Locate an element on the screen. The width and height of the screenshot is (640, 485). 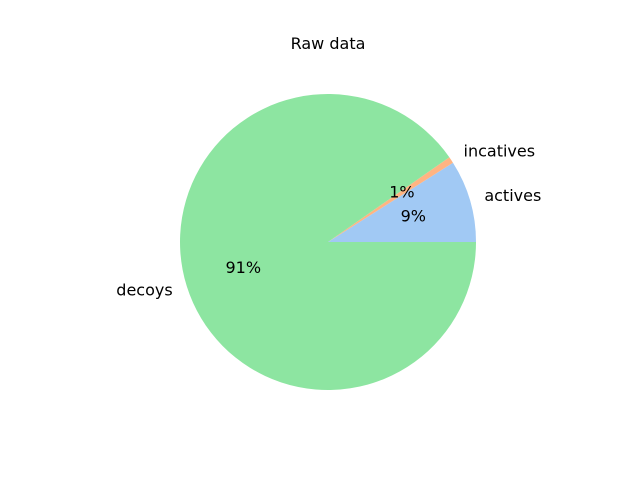
chart-title: Raw data is located at coordinates (328, 43).